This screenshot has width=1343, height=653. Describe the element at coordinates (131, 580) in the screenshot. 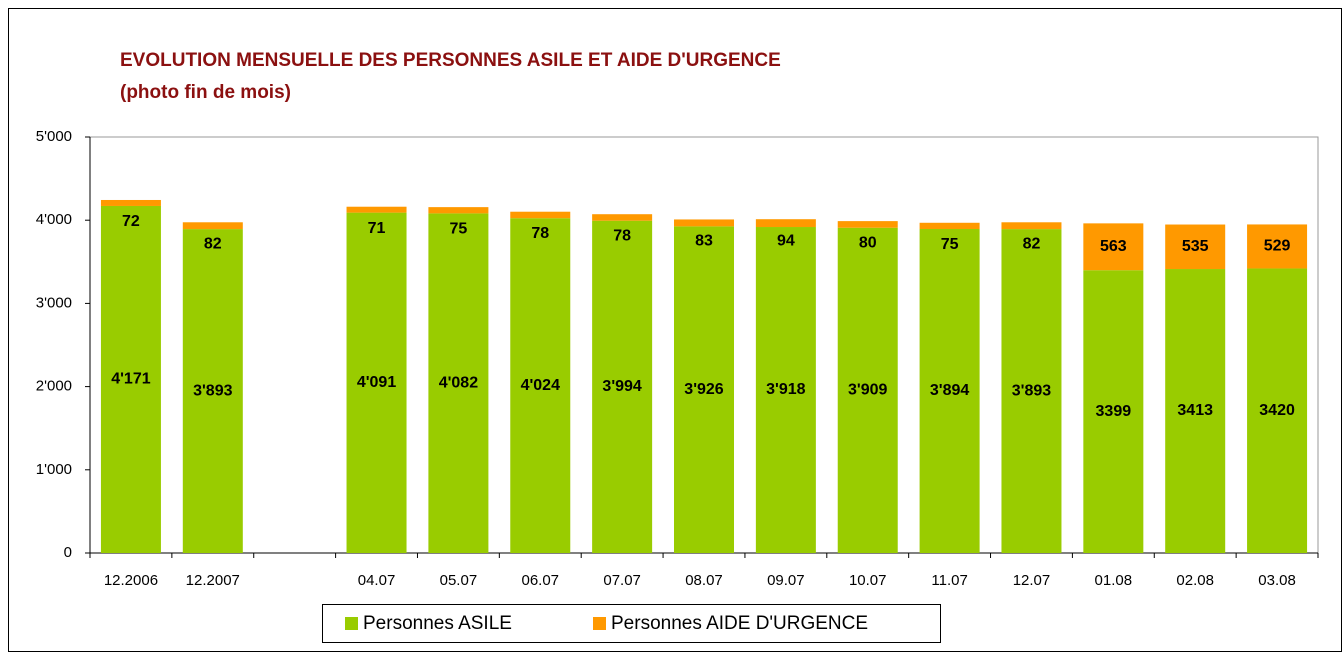

I see `x-tick-label: 12.2006` at that location.